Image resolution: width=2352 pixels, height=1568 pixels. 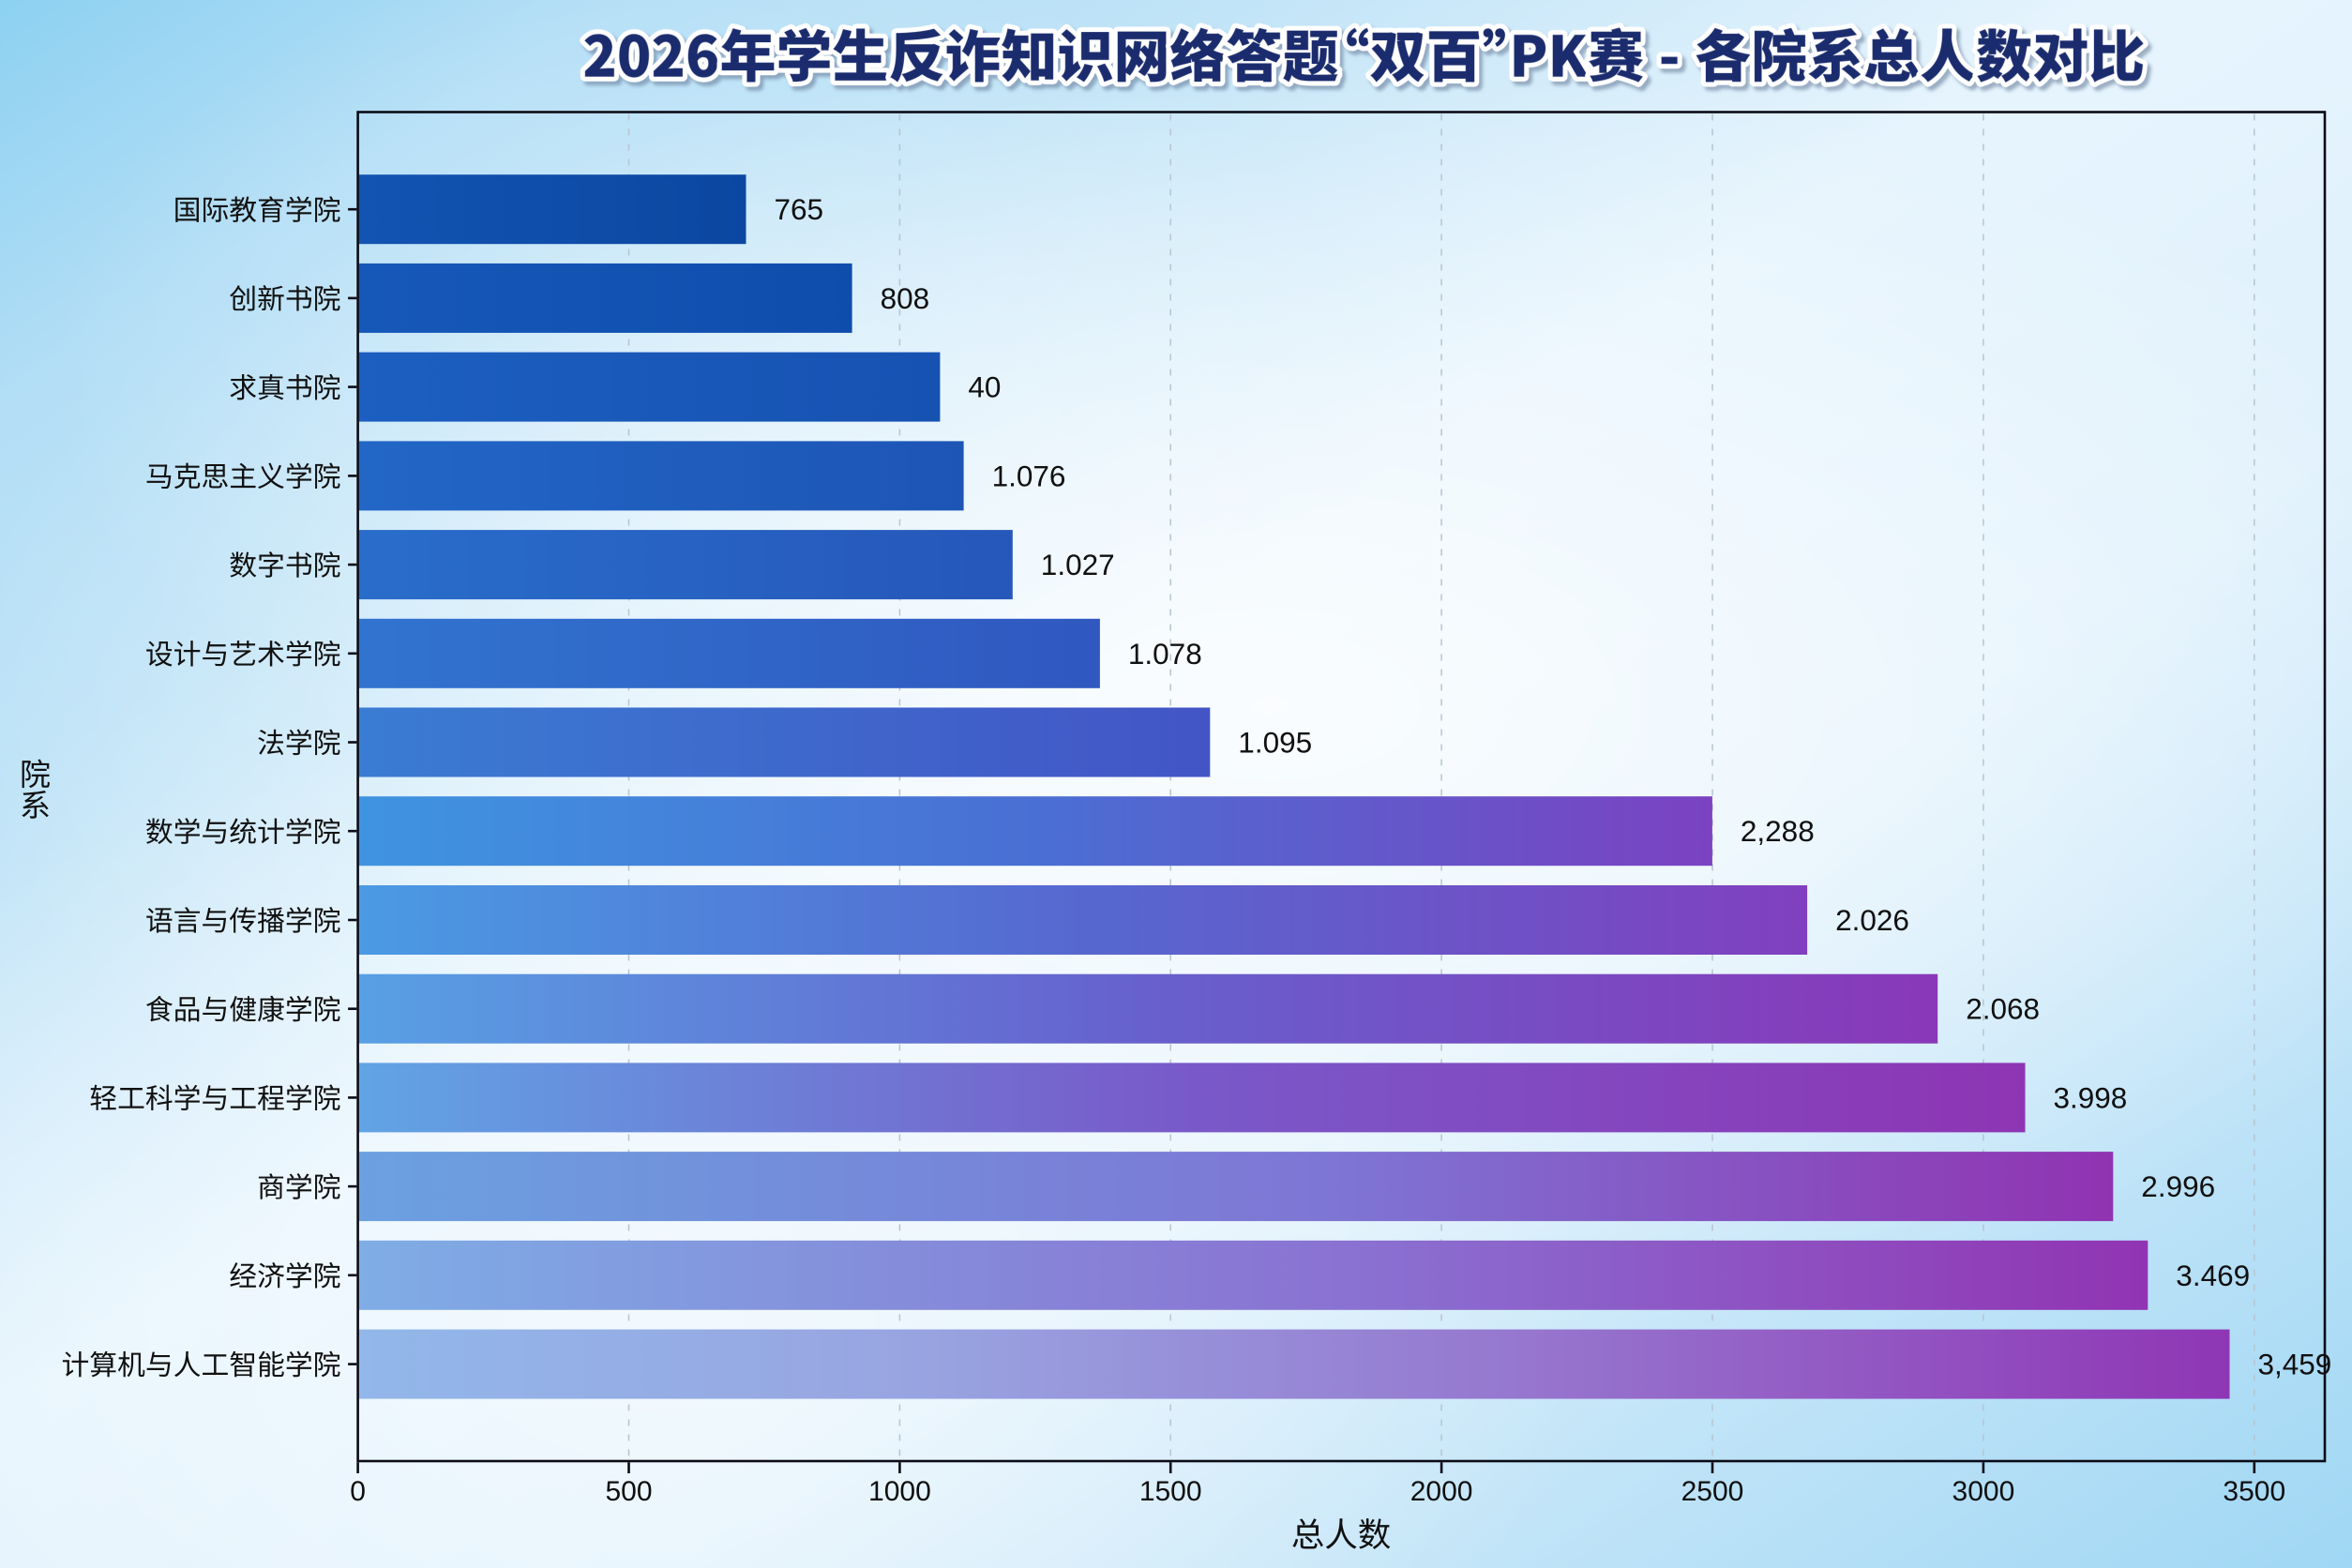 What do you see at coordinates (1872, 920) in the screenshot?
I see `svg-text: 2.026` at bounding box center [1872, 920].